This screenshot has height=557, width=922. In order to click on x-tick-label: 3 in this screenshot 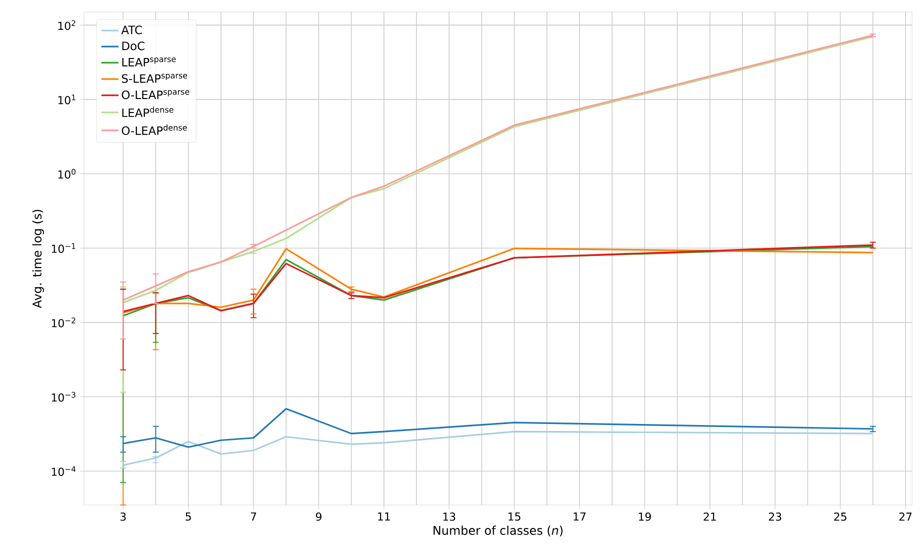, I will do `click(123, 516)`.